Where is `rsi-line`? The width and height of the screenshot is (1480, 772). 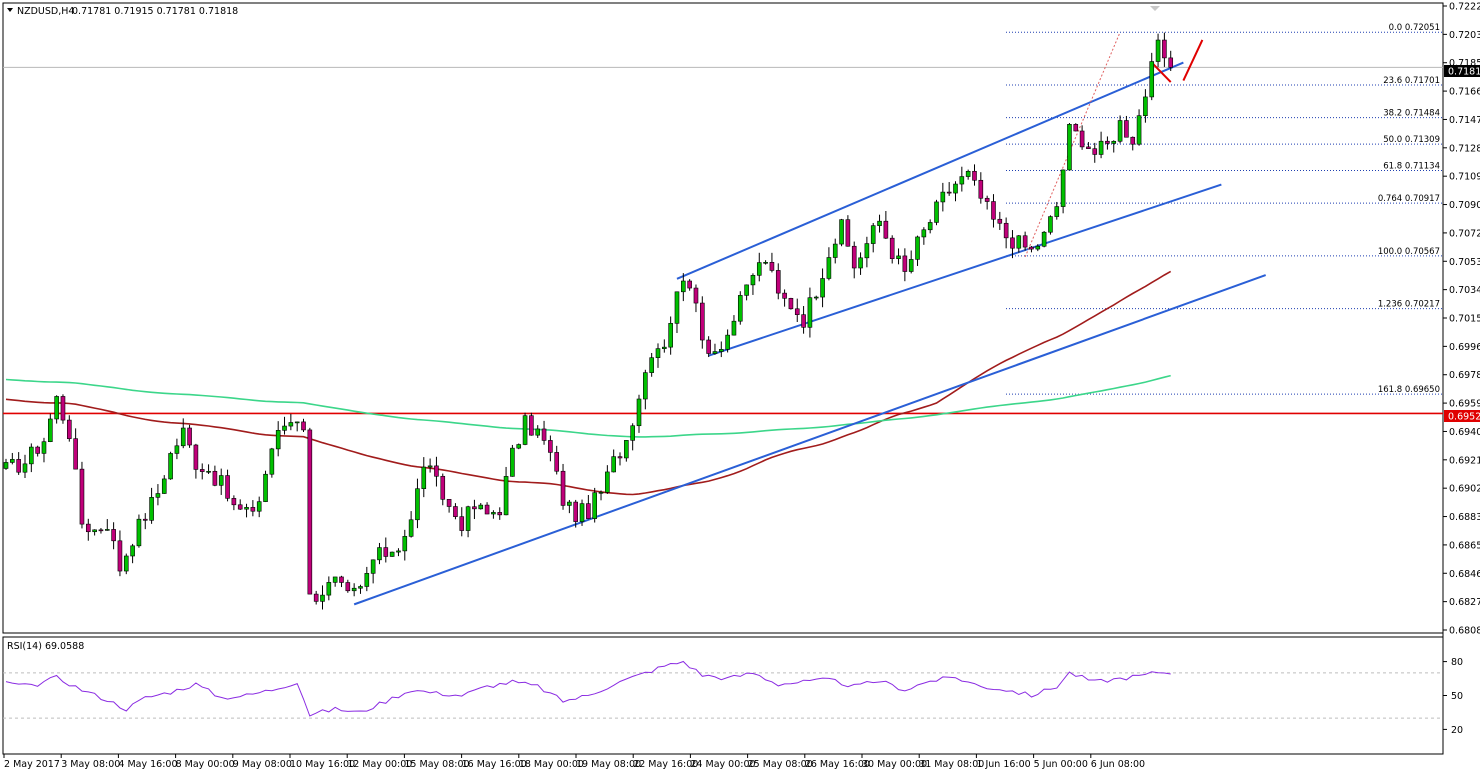
rsi-line is located at coordinates (588, 688).